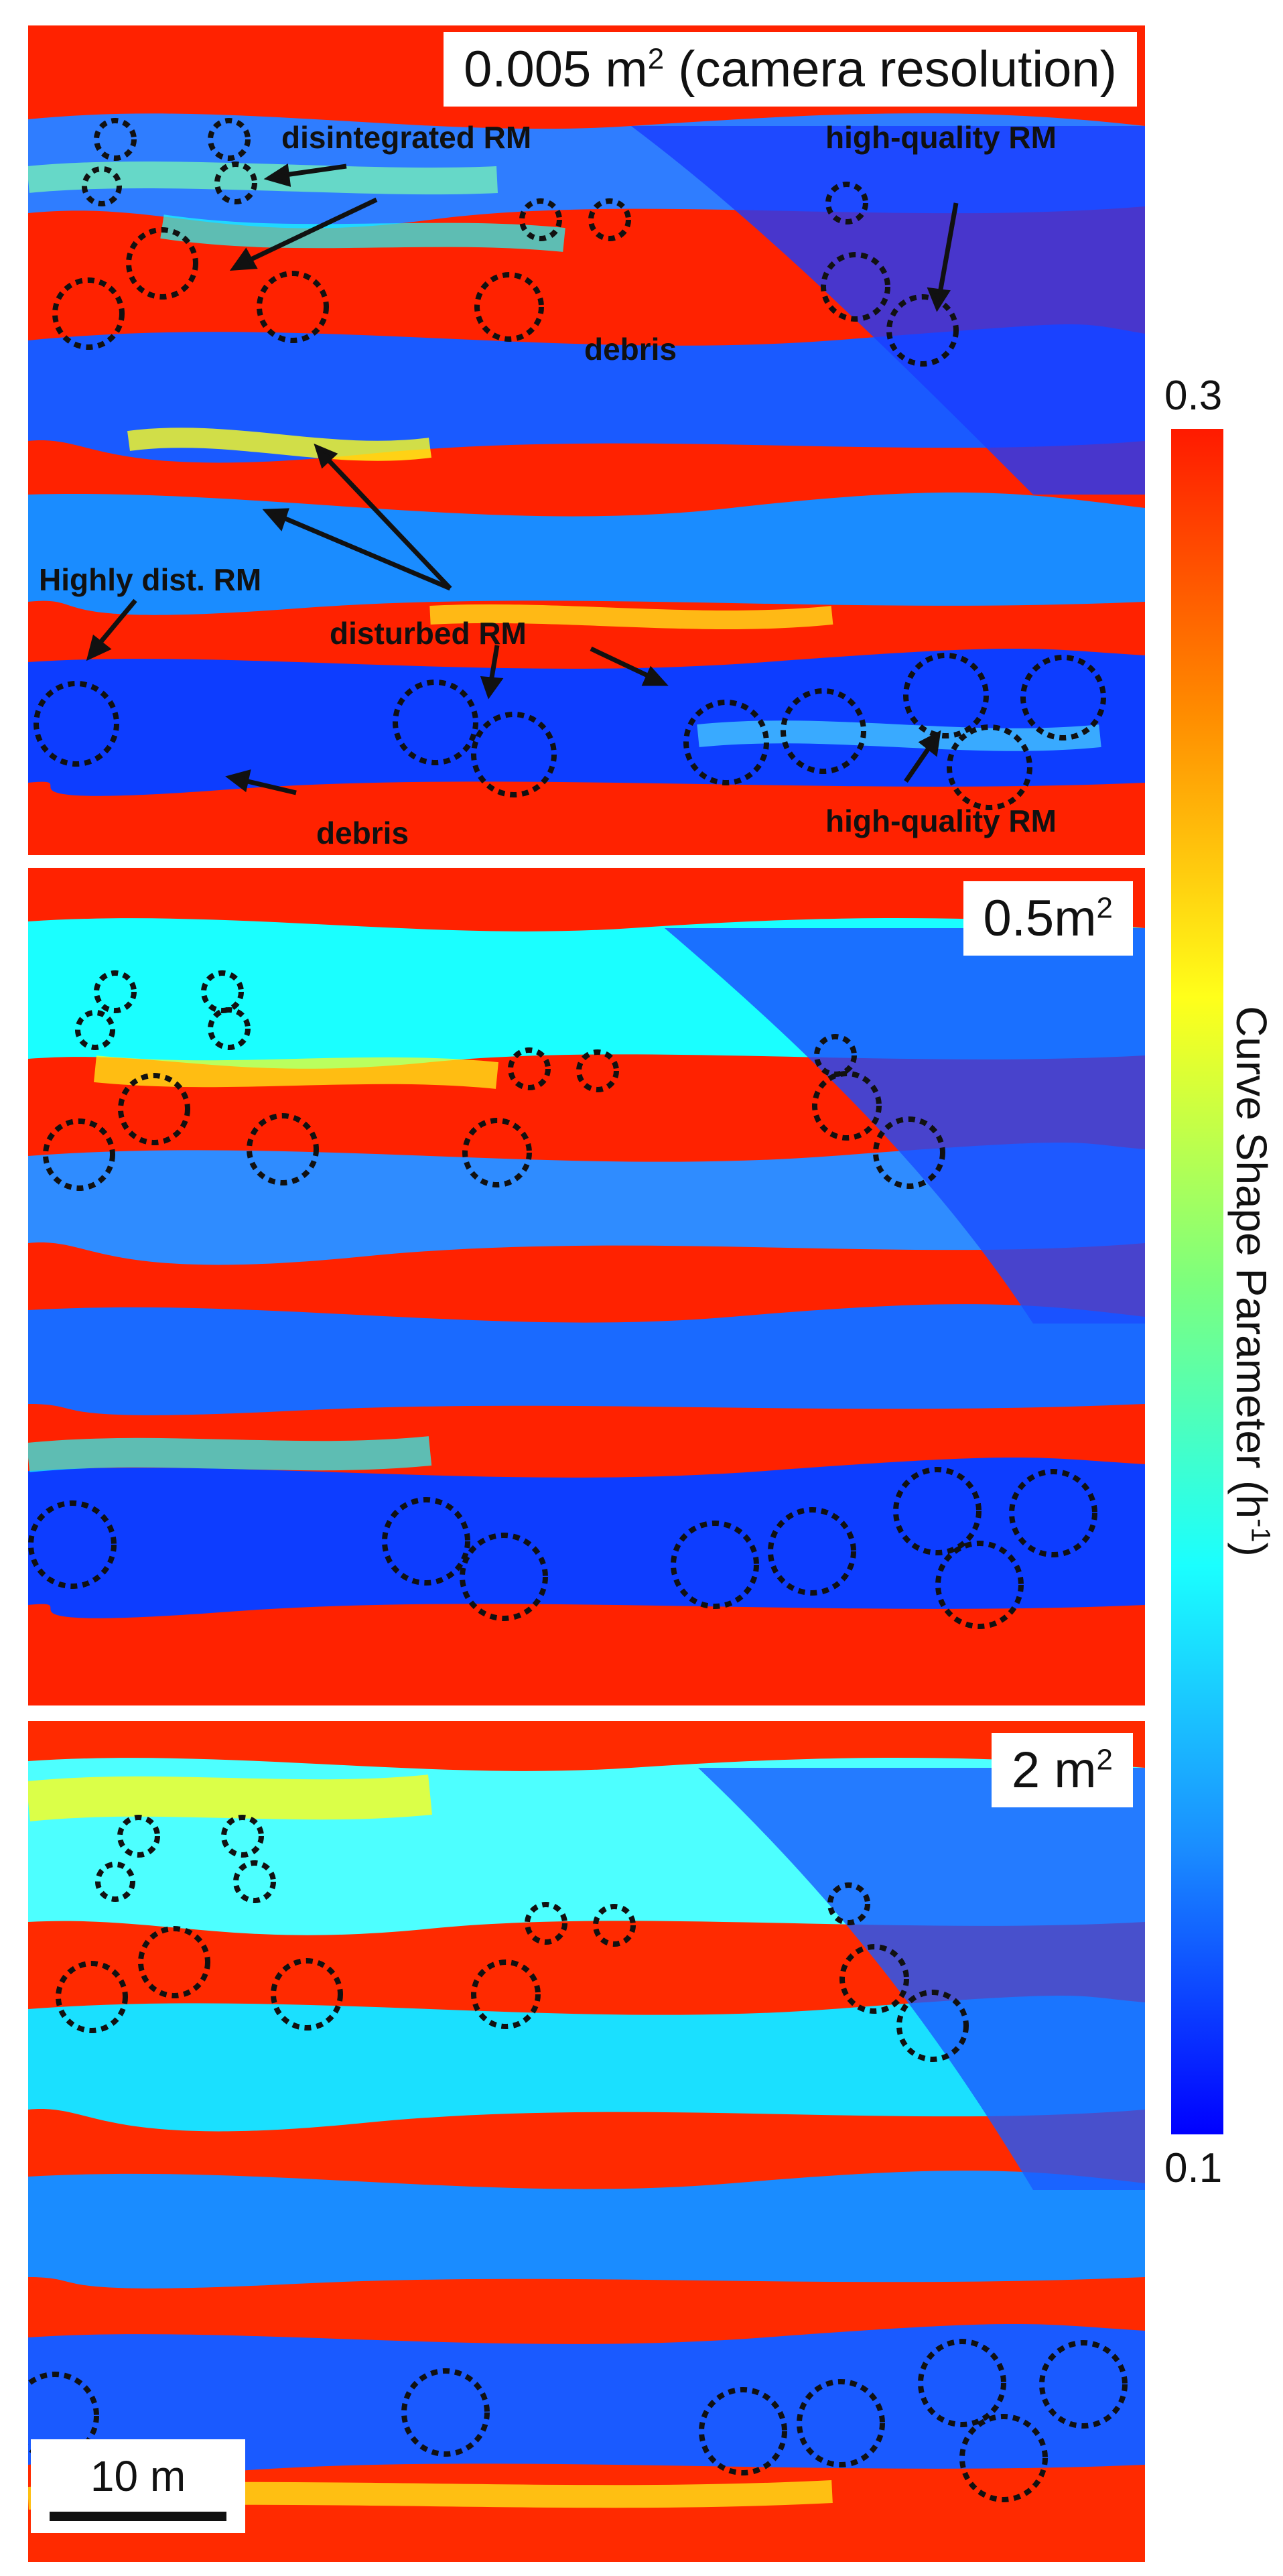  Describe the element at coordinates (138, 2476) in the screenshot. I see `scale-bar-label: 10 m` at that location.